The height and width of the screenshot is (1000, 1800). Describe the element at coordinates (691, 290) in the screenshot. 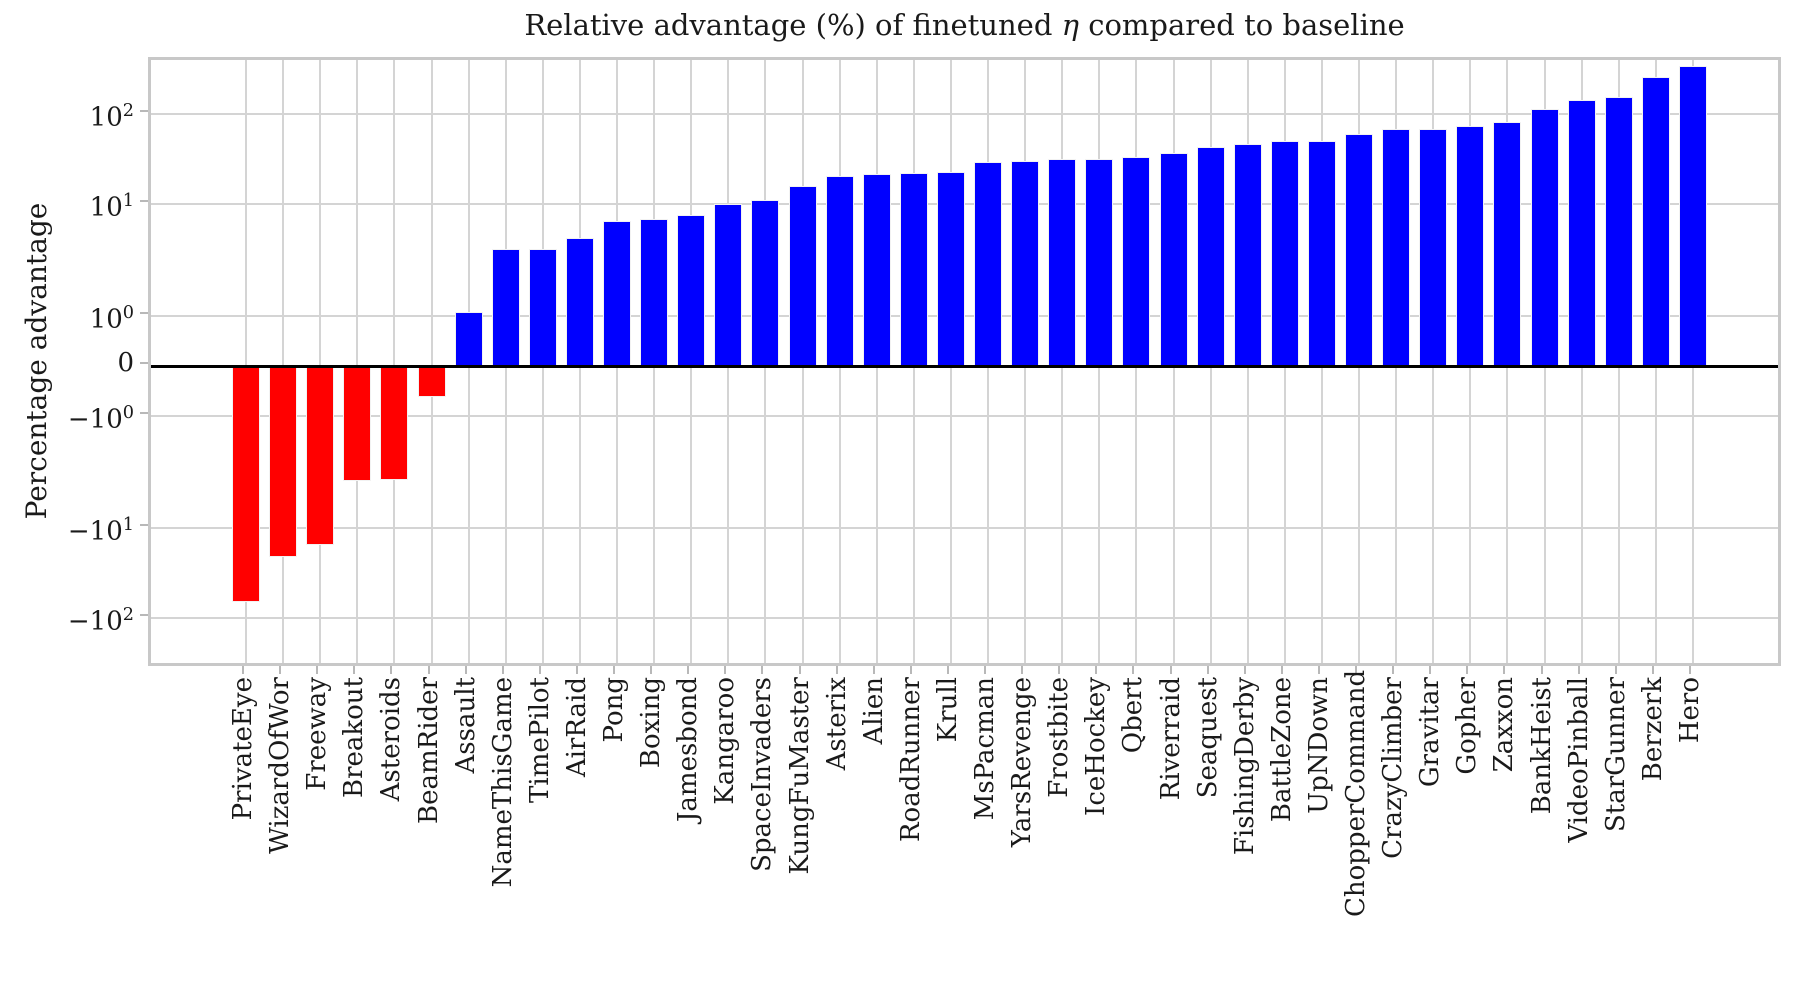

I see `bar-Jamesbond` at that location.